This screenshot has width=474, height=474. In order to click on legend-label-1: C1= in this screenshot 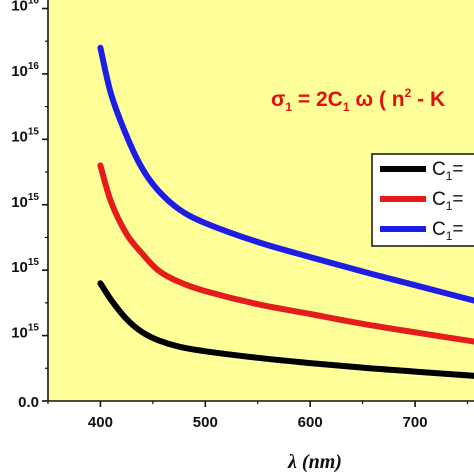, I will do `click(448, 171)`.